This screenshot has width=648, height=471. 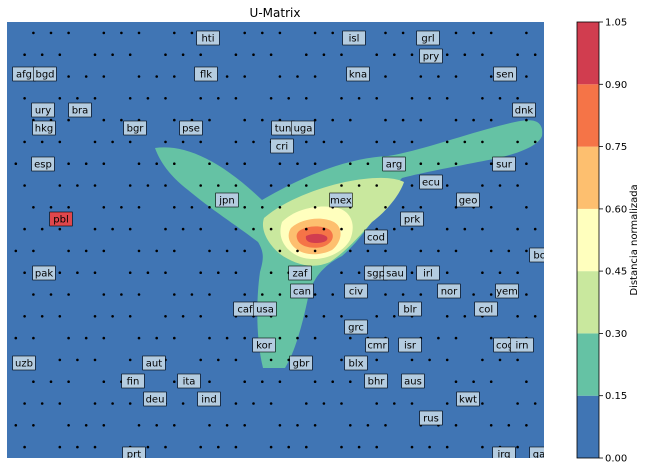 I want to click on sample-label-text: arg, so click(x=394, y=165).